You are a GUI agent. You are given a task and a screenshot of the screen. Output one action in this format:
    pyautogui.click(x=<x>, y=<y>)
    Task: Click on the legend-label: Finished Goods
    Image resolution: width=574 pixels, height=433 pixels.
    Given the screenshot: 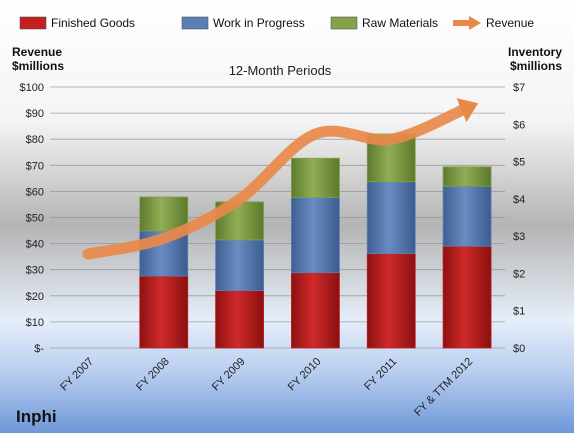 What is the action you would take?
    pyautogui.click(x=93, y=23)
    